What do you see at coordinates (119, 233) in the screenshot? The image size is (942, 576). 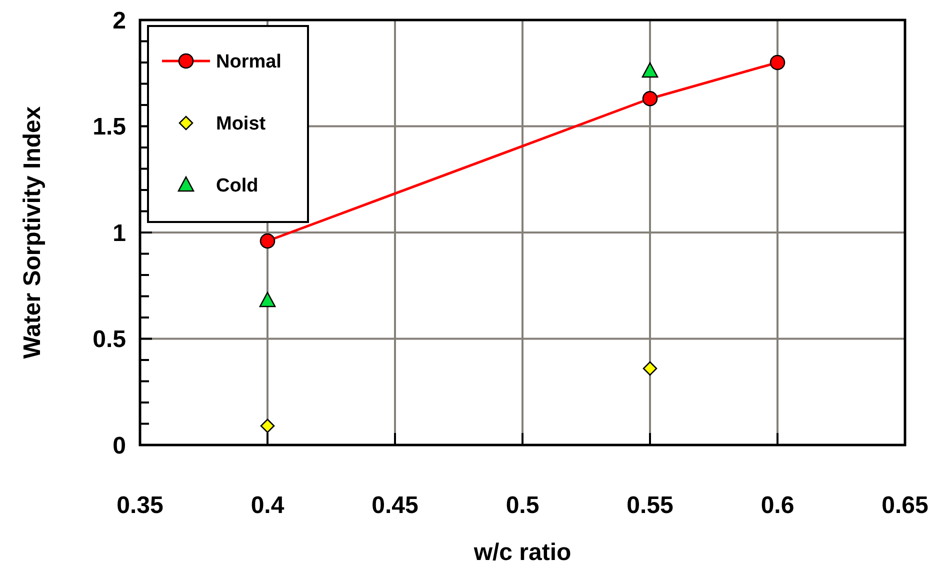 I see `y-tick-label: 1` at bounding box center [119, 233].